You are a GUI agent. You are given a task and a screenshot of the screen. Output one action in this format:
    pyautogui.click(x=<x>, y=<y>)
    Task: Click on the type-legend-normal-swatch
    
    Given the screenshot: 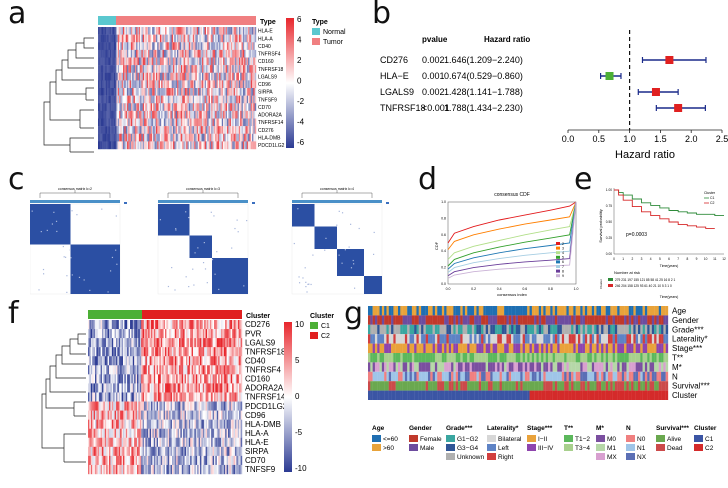 What is the action you would take?
    pyautogui.click(x=316, y=31)
    